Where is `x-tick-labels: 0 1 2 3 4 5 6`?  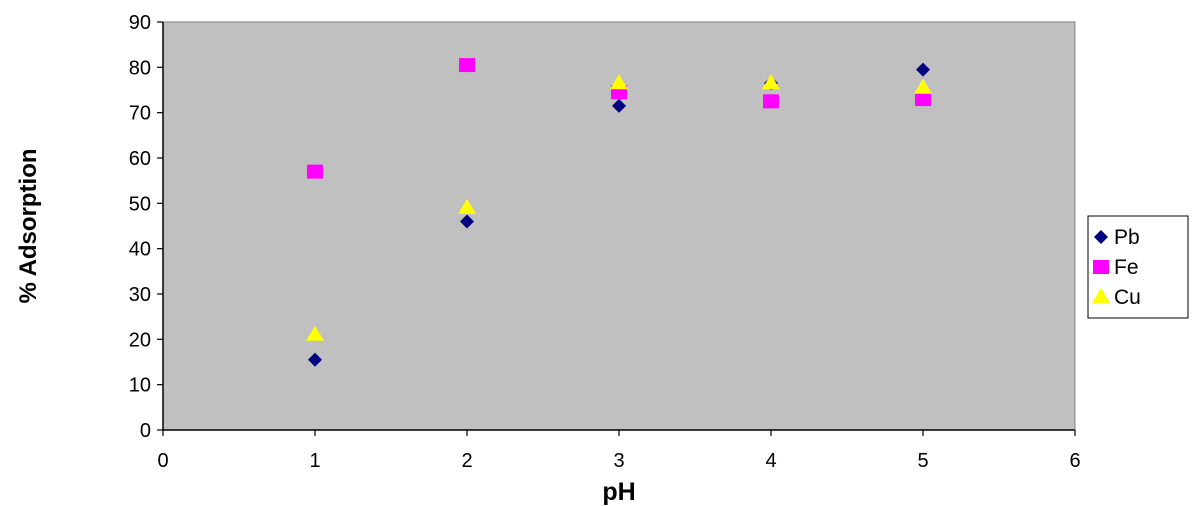 x-tick-labels: 0 1 2 3 4 5 6 is located at coordinates (618, 461).